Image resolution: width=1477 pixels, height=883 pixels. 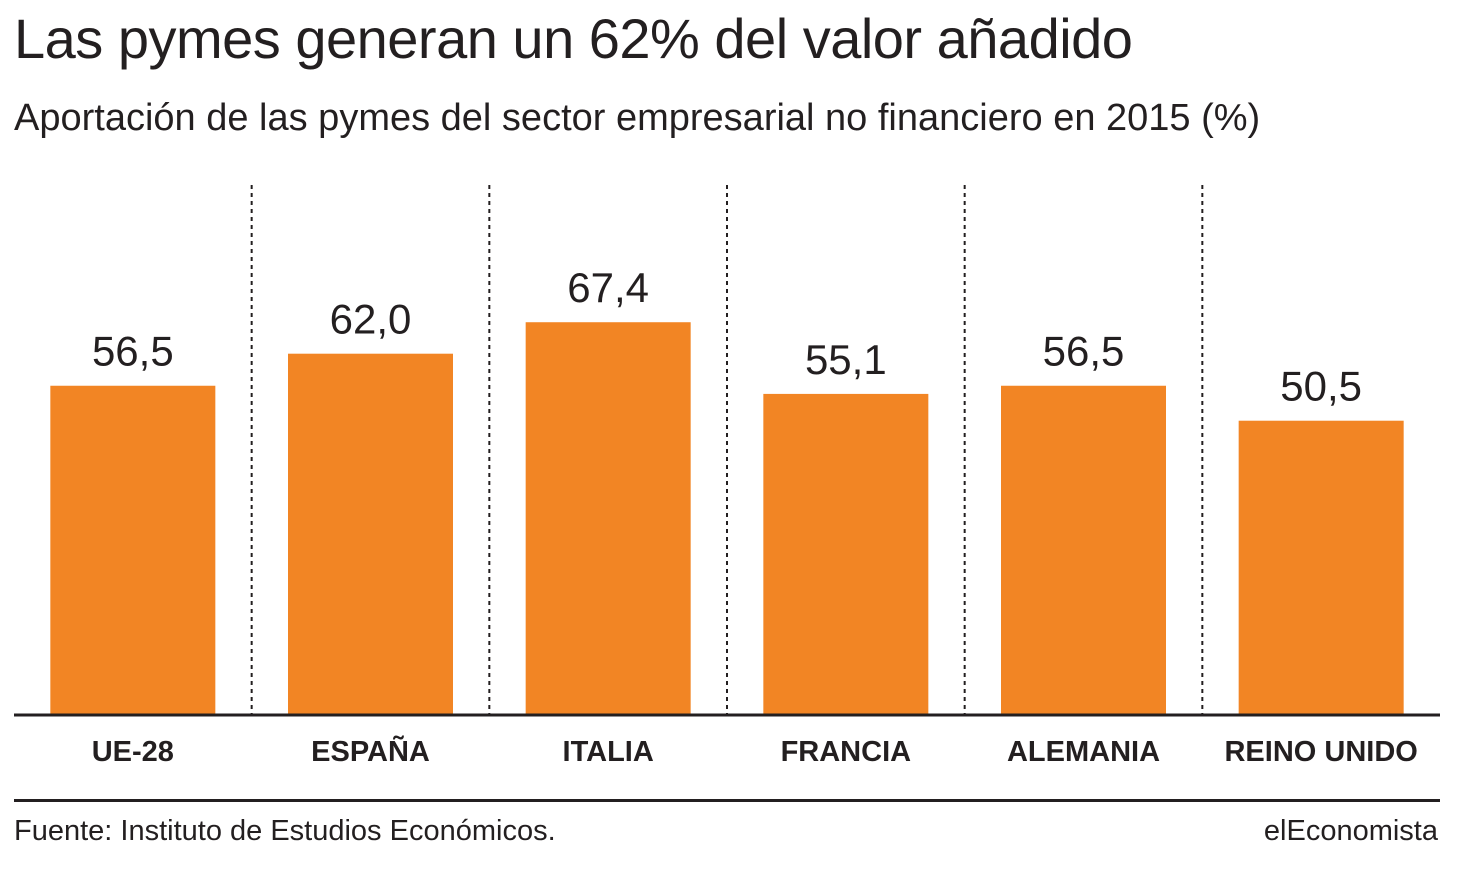 What do you see at coordinates (608, 287) in the screenshot?
I see `value-label: 67,4` at bounding box center [608, 287].